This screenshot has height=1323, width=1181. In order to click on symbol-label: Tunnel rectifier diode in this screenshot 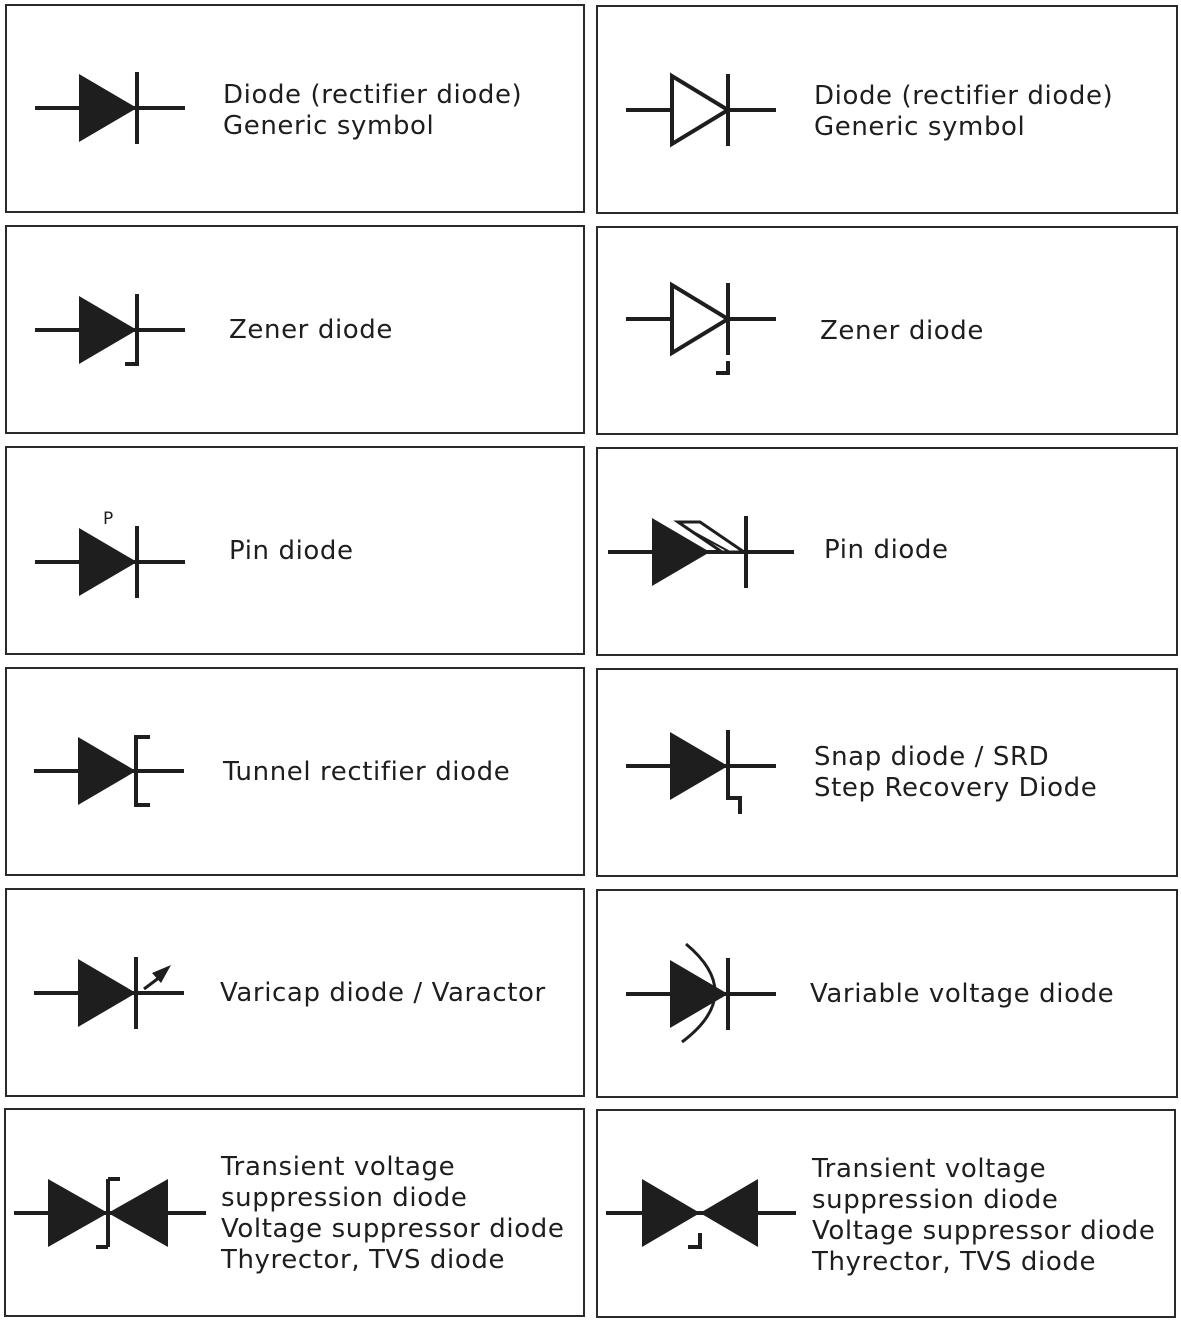, I will do `click(367, 772)`.